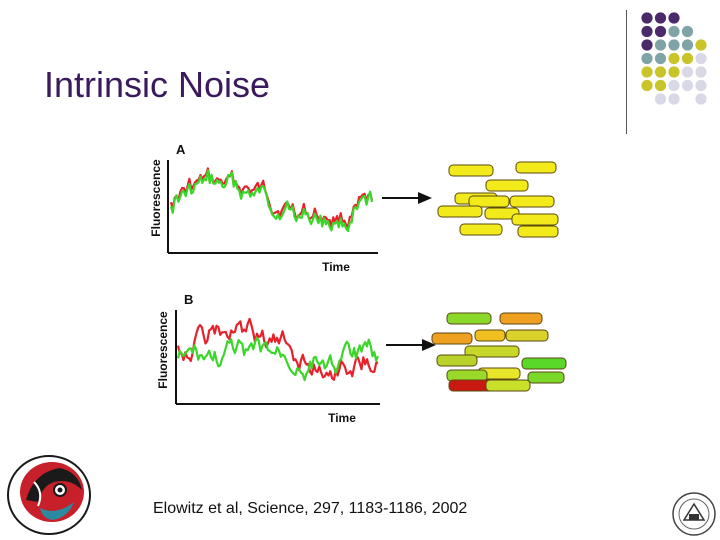 The width and height of the screenshot is (720, 540). I want to click on decorative-dot-grid, so click(674, 58).